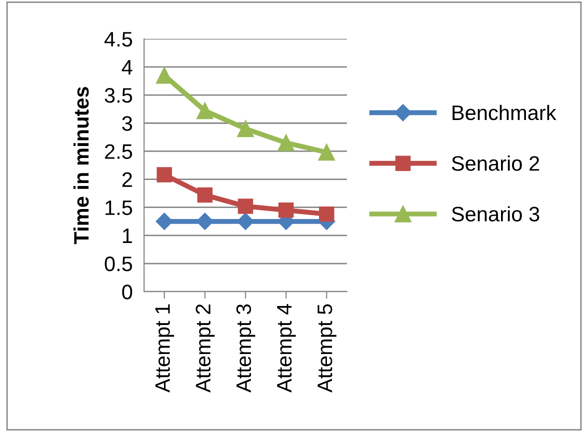 Image resolution: width=588 pixels, height=432 pixels. I want to click on y-tick-label: 2, so click(127, 179).